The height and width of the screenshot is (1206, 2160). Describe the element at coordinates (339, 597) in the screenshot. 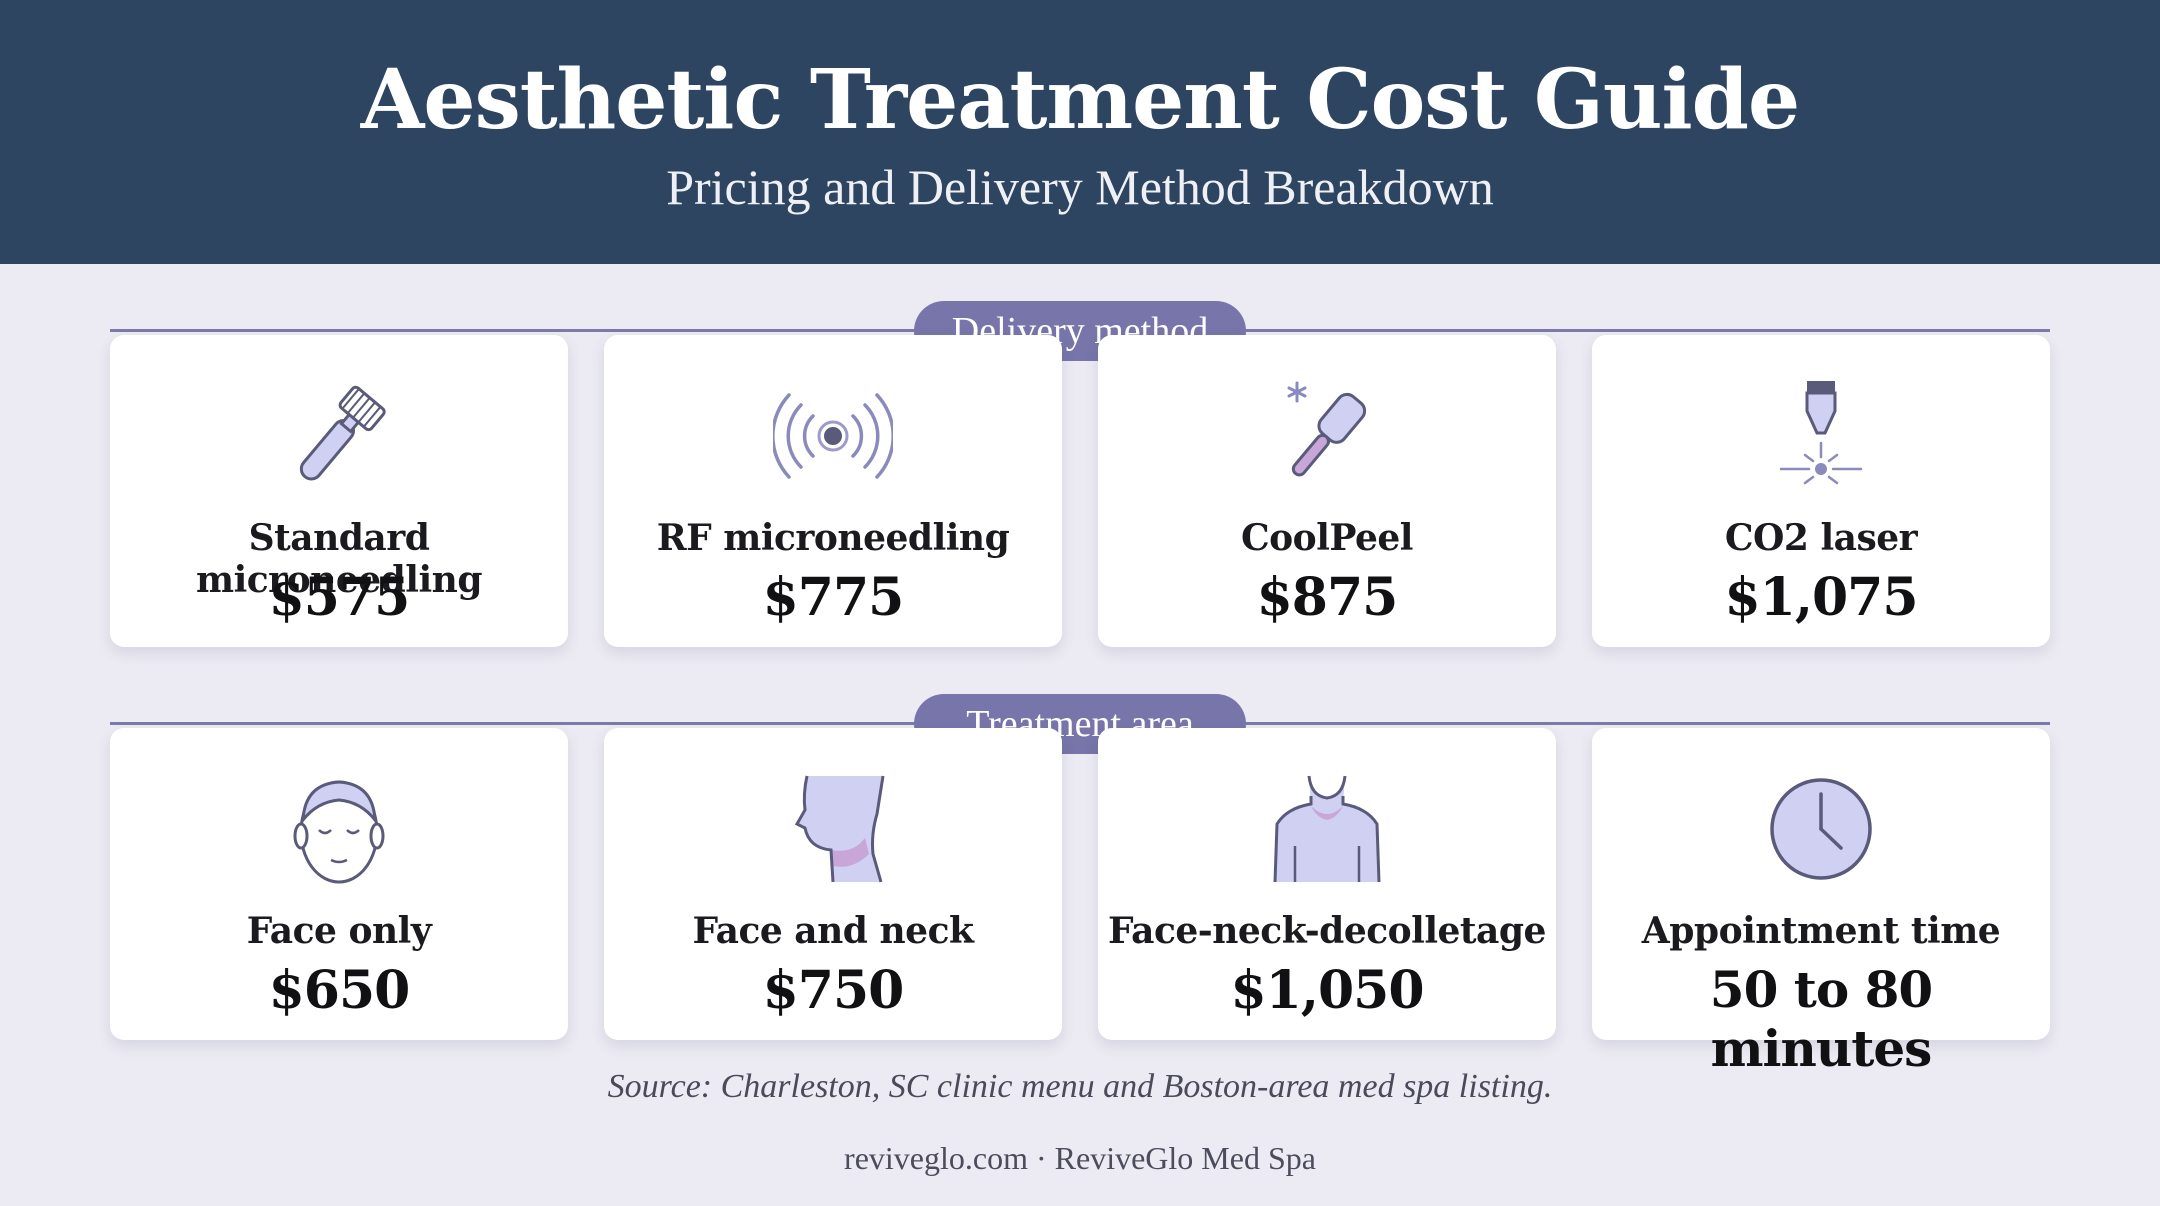

I see `card-price: $575` at that location.